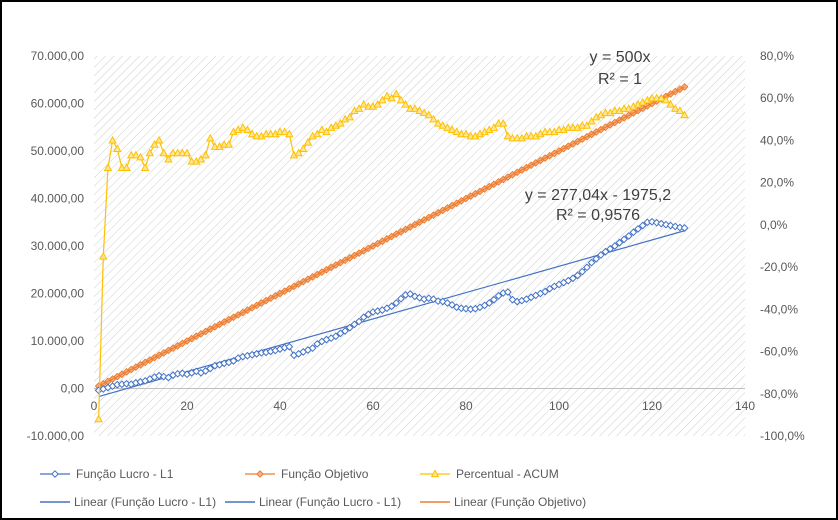 The width and height of the screenshot is (838, 520). Describe the element at coordinates (466, 406) in the screenshot. I see `x-tick-label: 80` at that location.